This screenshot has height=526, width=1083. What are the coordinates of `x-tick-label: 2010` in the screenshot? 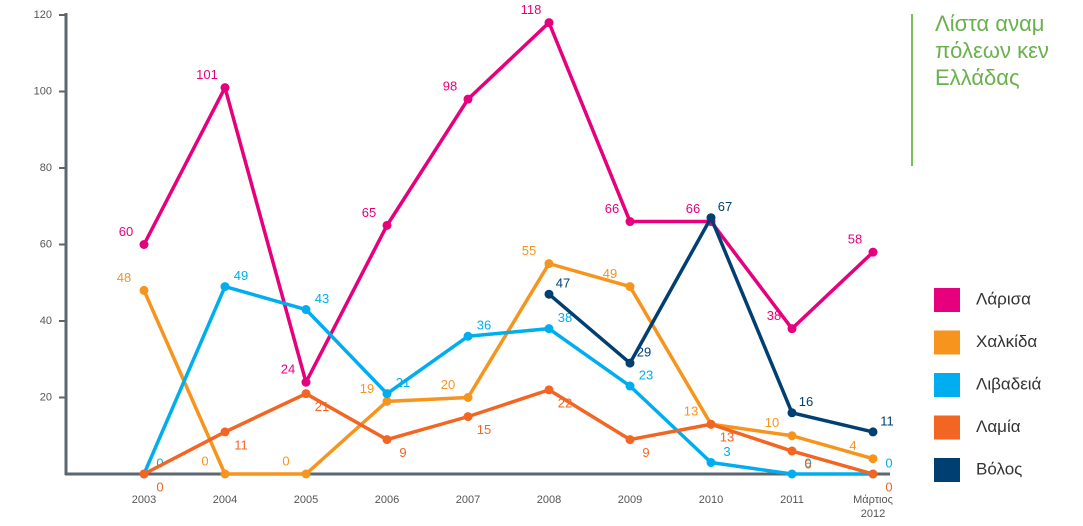 It's located at (711, 500).